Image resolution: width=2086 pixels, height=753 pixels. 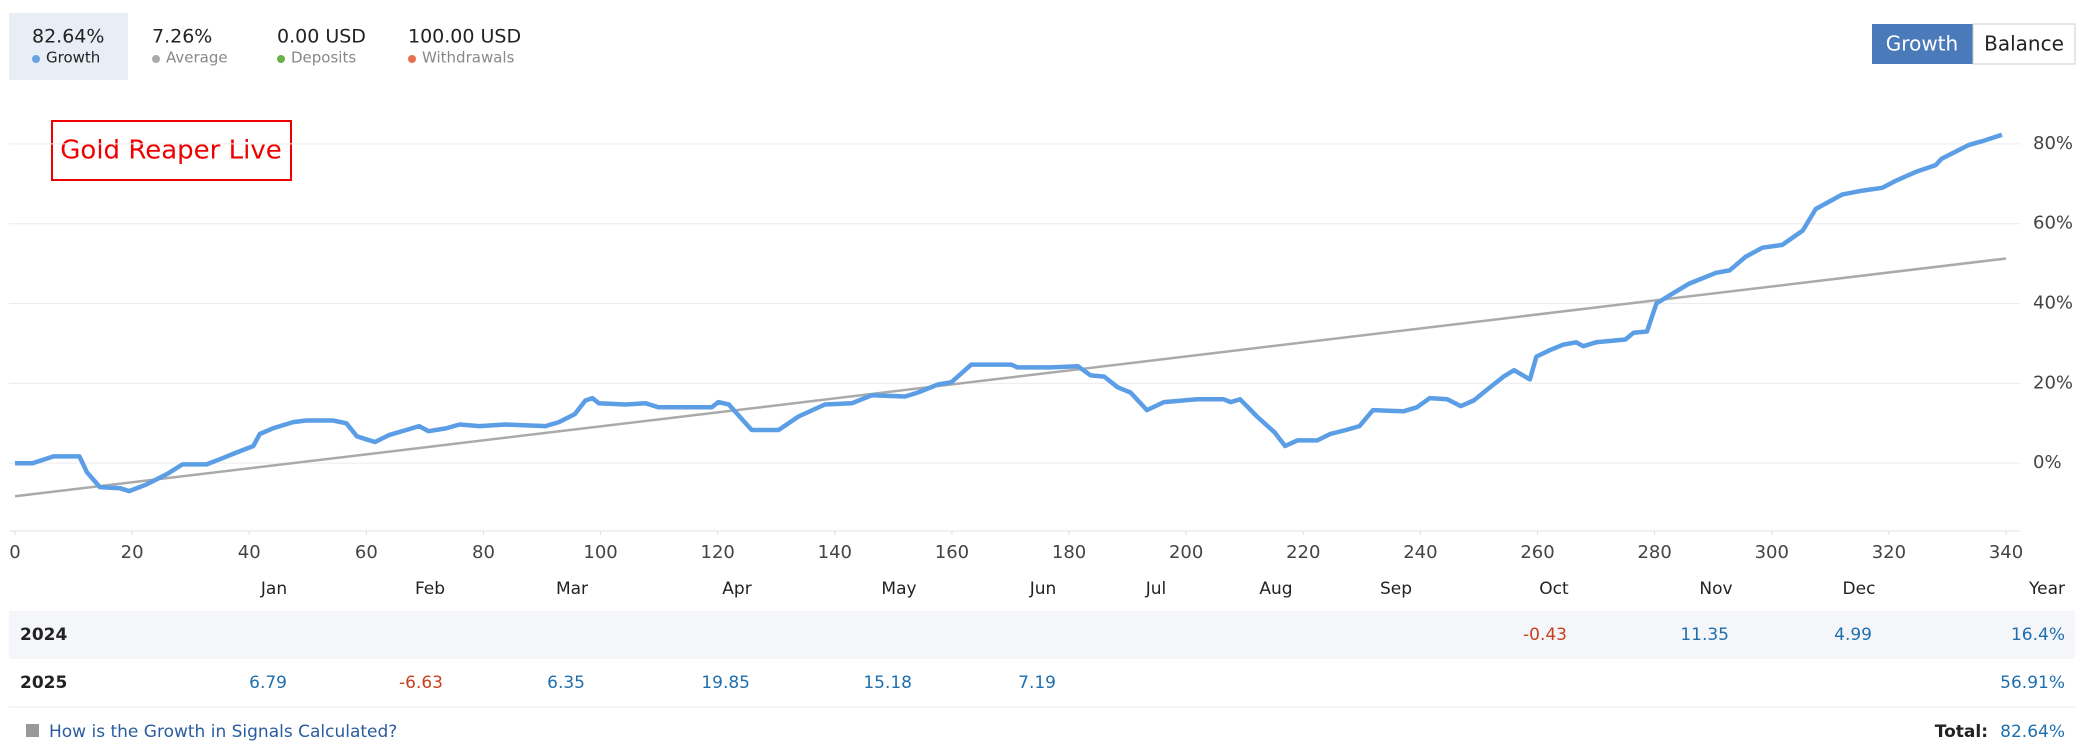 What do you see at coordinates (249, 552) in the screenshot?
I see `x-tick-label: 40` at bounding box center [249, 552].